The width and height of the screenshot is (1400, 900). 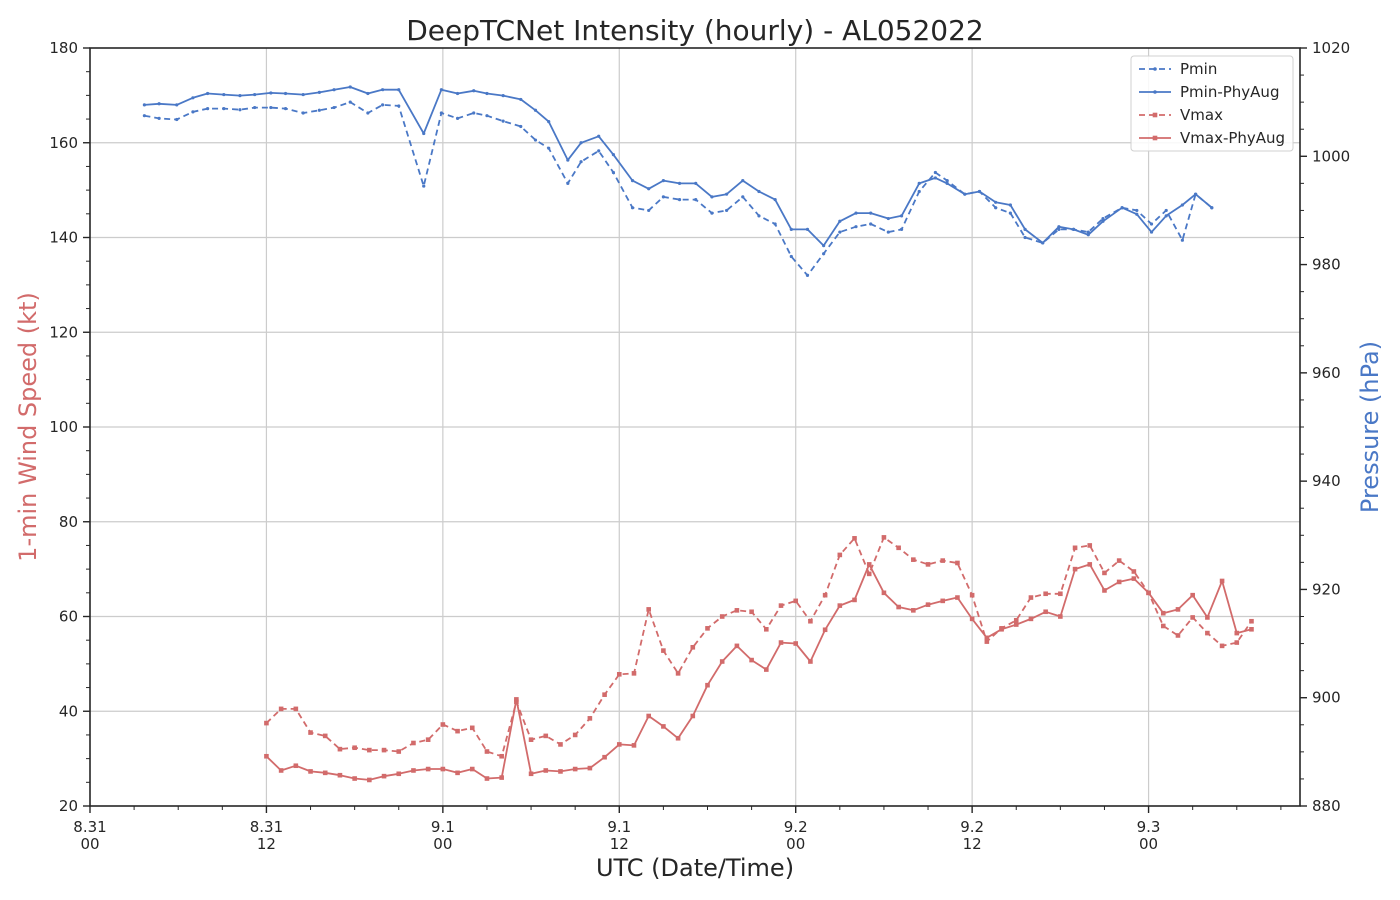 What do you see at coordinates (68, 522) in the screenshot?
I see `left-tick-label: 80` at bounding box center [68, 522].